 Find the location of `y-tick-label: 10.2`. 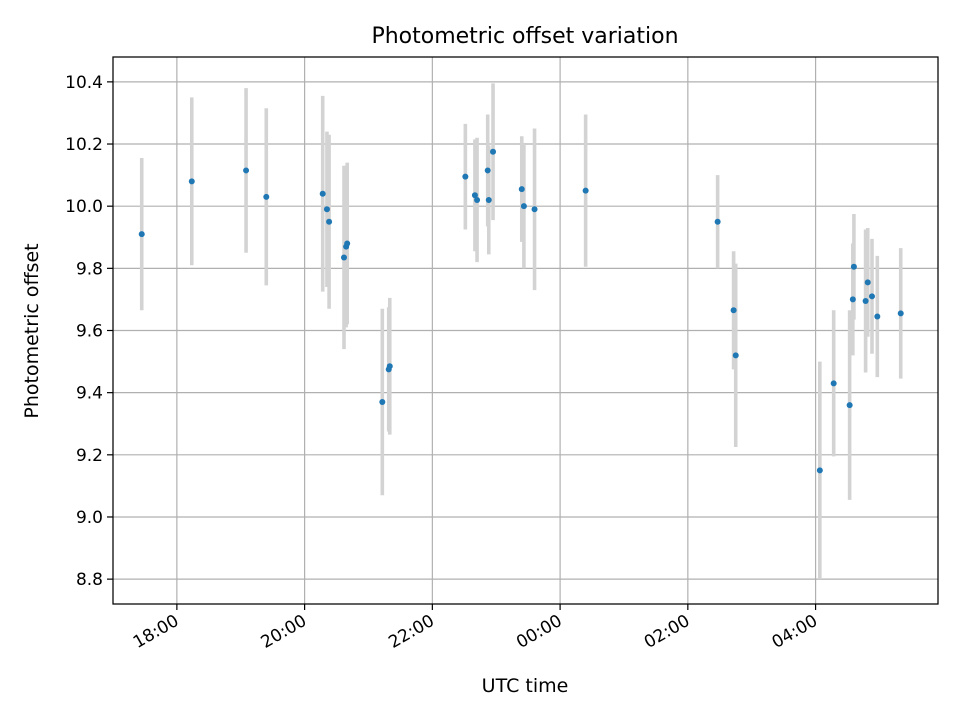

y-tick-label: 10.2 is located at coordinates (84, 145).